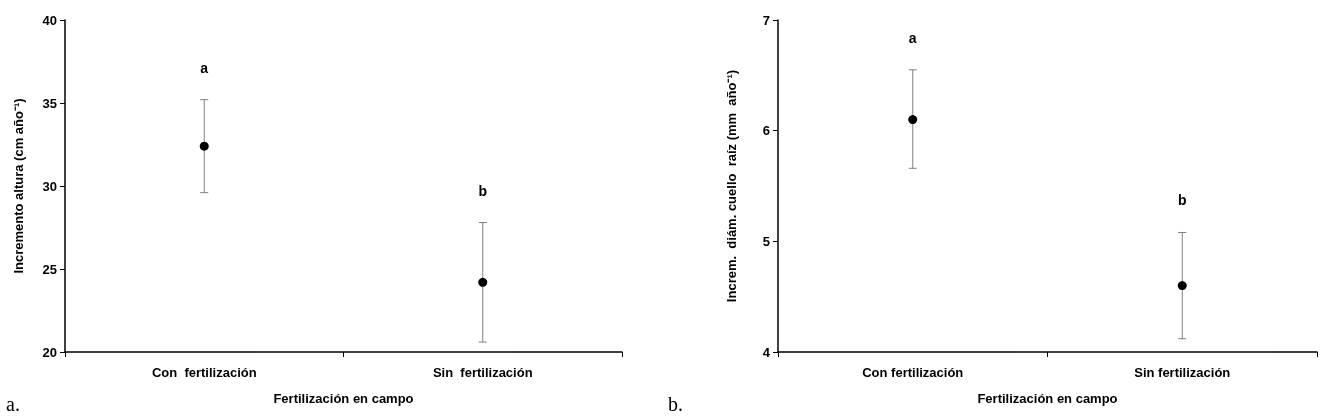  What do you see at coordinates (18, 186) in the screenshot?
I see `y-axis-title: Incremento altura (cm año⁻¹)` at bounding box center [18, 186].